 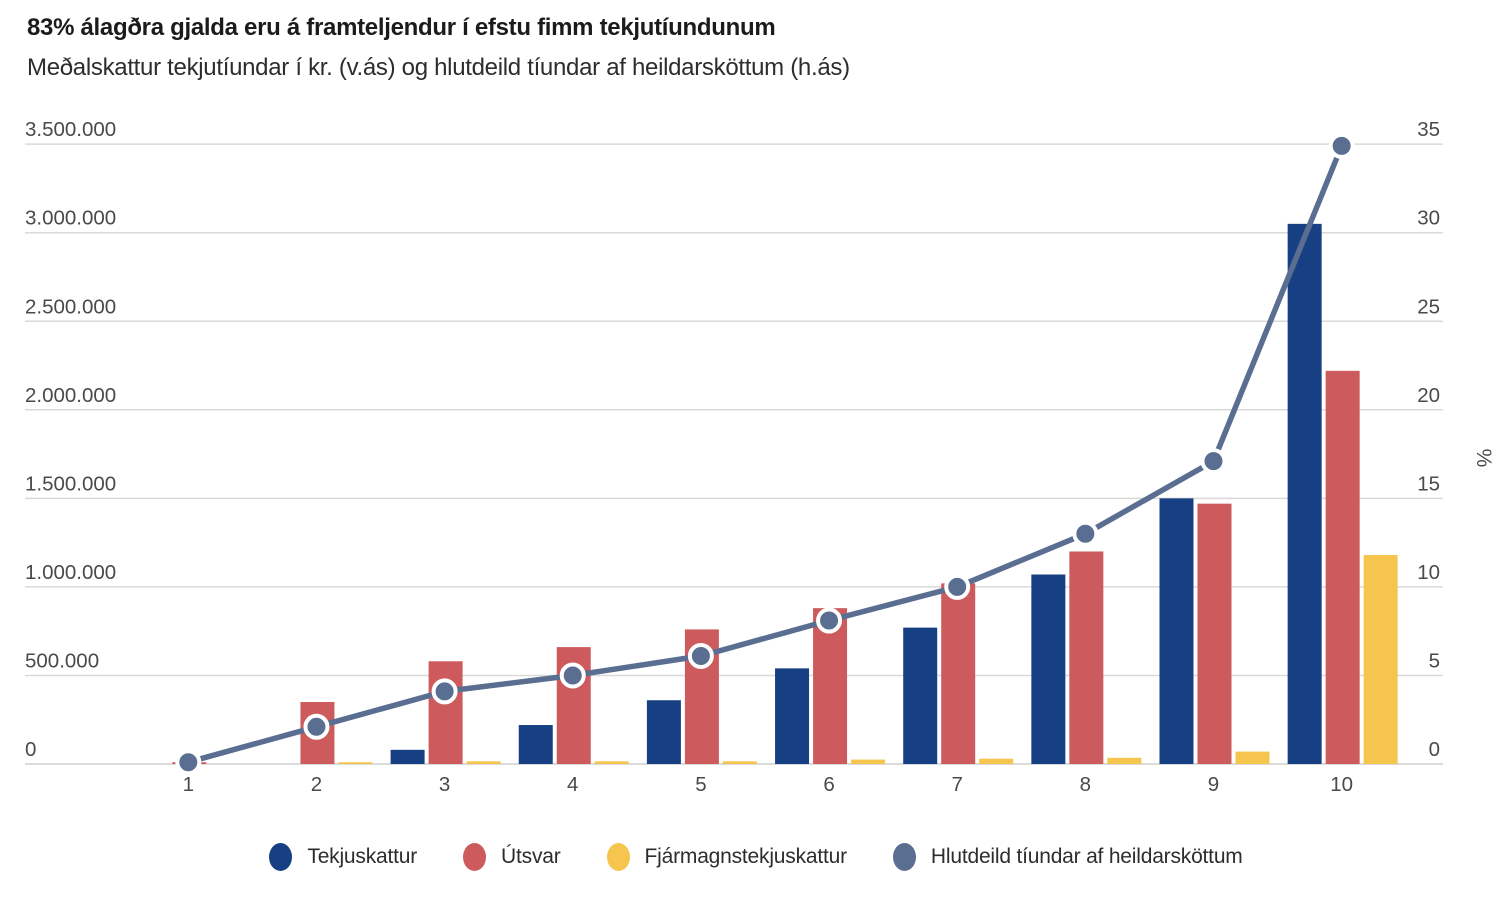 What do you see at coordinates (746, 856) in the screenshot?
I see `legend-label-fjarmagnstekjuskattur: Fjármagnstekjuskattur` at bounding box center [746, 856].